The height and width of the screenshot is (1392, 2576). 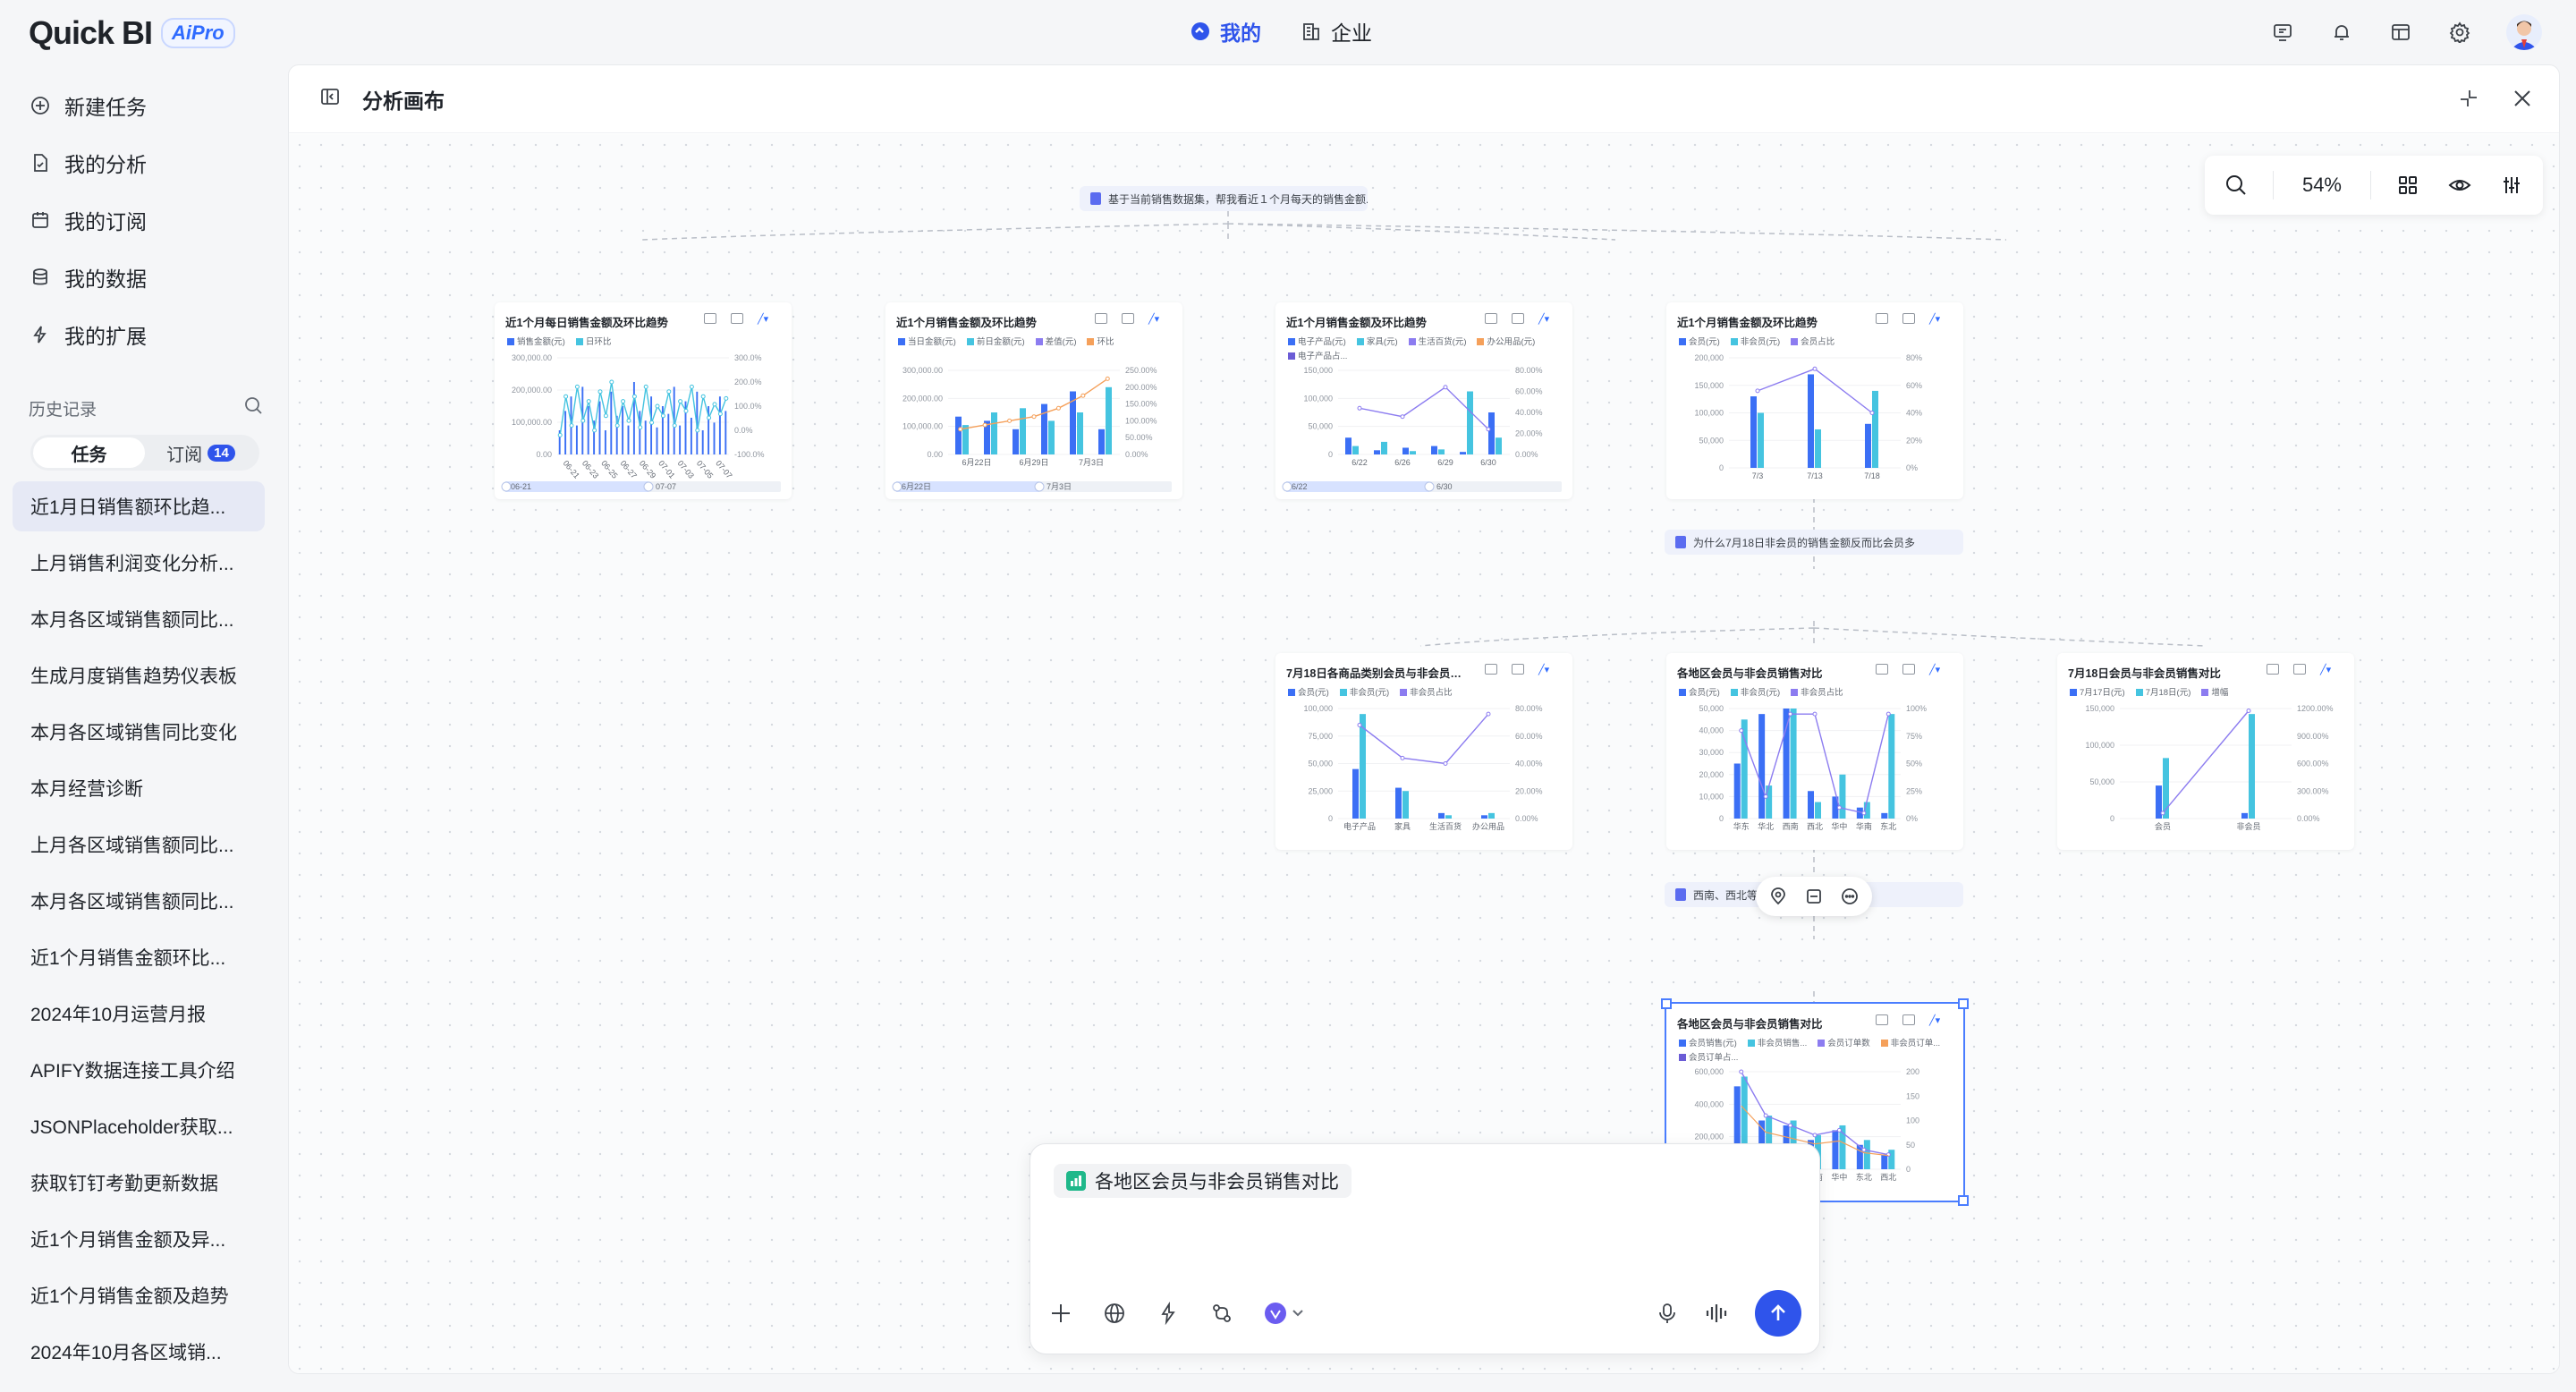 I want to click on legend-item: 销售金额(元), so click(x=536, y=341).